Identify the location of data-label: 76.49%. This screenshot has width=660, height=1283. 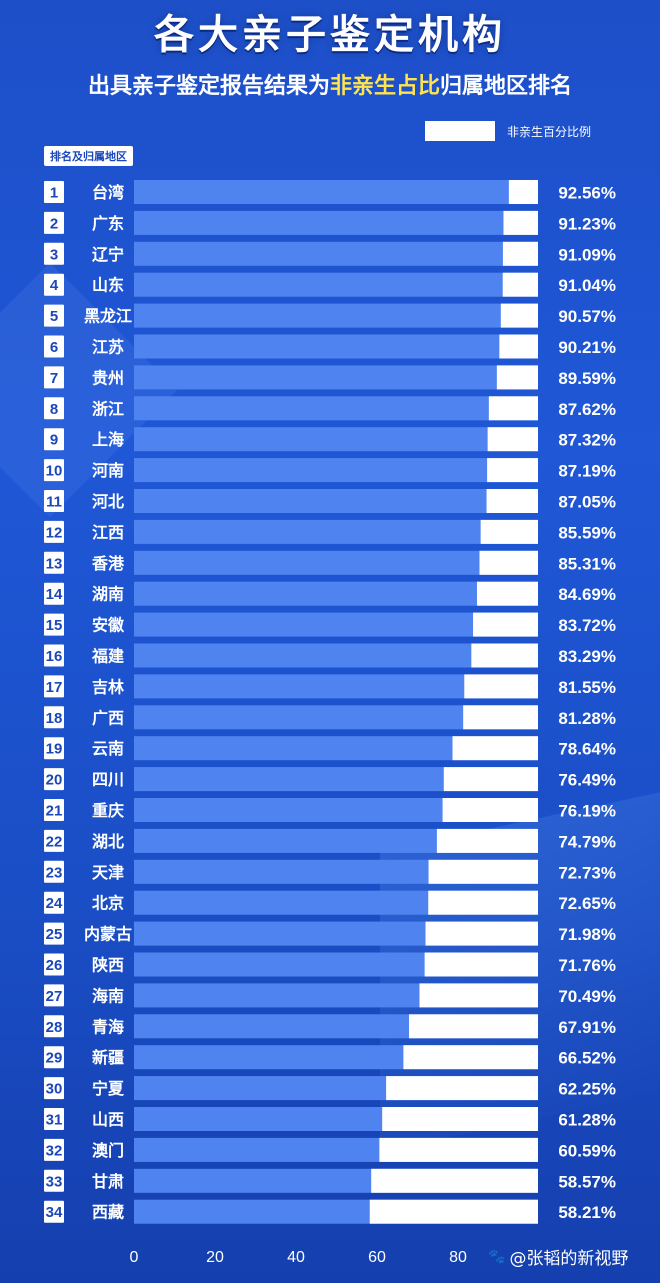
(587, 780).